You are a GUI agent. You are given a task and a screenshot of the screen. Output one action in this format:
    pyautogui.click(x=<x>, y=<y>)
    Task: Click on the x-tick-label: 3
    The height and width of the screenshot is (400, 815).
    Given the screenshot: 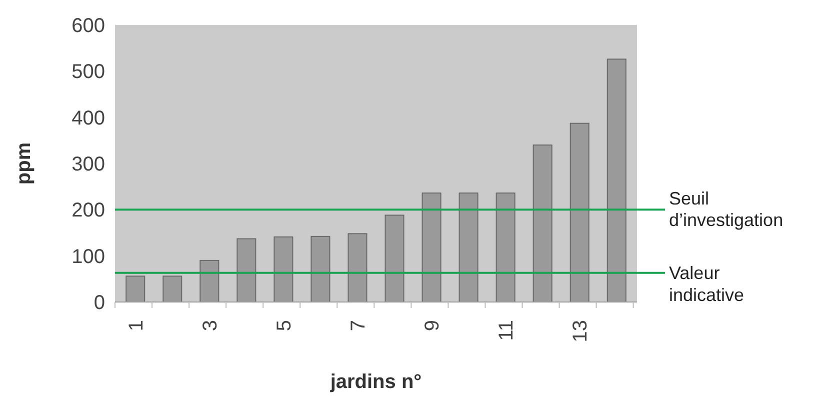 What is the action you would take?
    pyautogui.click(x=210, y=326)
    